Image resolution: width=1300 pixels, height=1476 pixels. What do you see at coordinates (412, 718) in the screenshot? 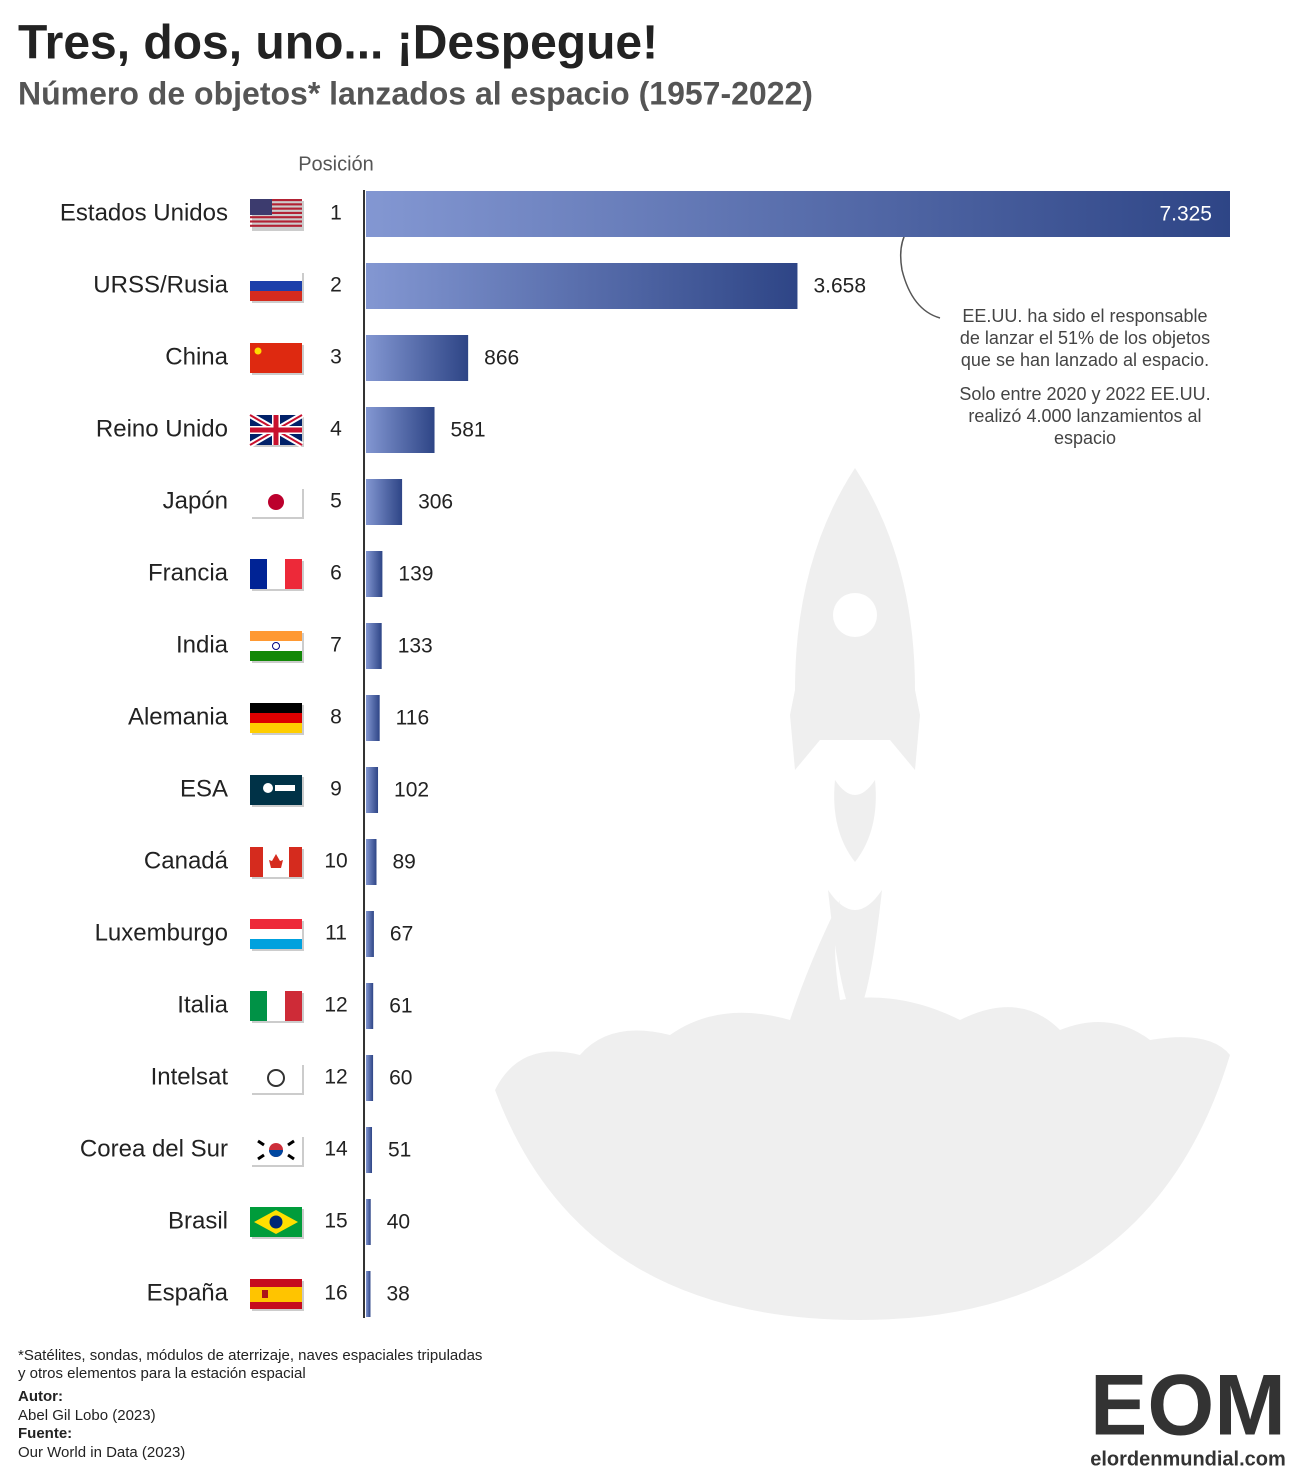
I see `value-label: 116` at bounding box center [412, 718].